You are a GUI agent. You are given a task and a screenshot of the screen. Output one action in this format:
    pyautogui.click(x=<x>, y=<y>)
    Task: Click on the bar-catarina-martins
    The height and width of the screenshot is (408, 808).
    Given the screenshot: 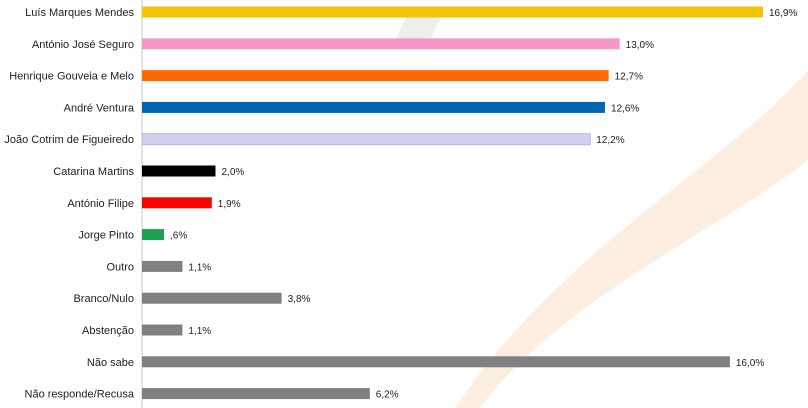 What is the action you would take?
    pyautogui.click(x=179, y=171)
    